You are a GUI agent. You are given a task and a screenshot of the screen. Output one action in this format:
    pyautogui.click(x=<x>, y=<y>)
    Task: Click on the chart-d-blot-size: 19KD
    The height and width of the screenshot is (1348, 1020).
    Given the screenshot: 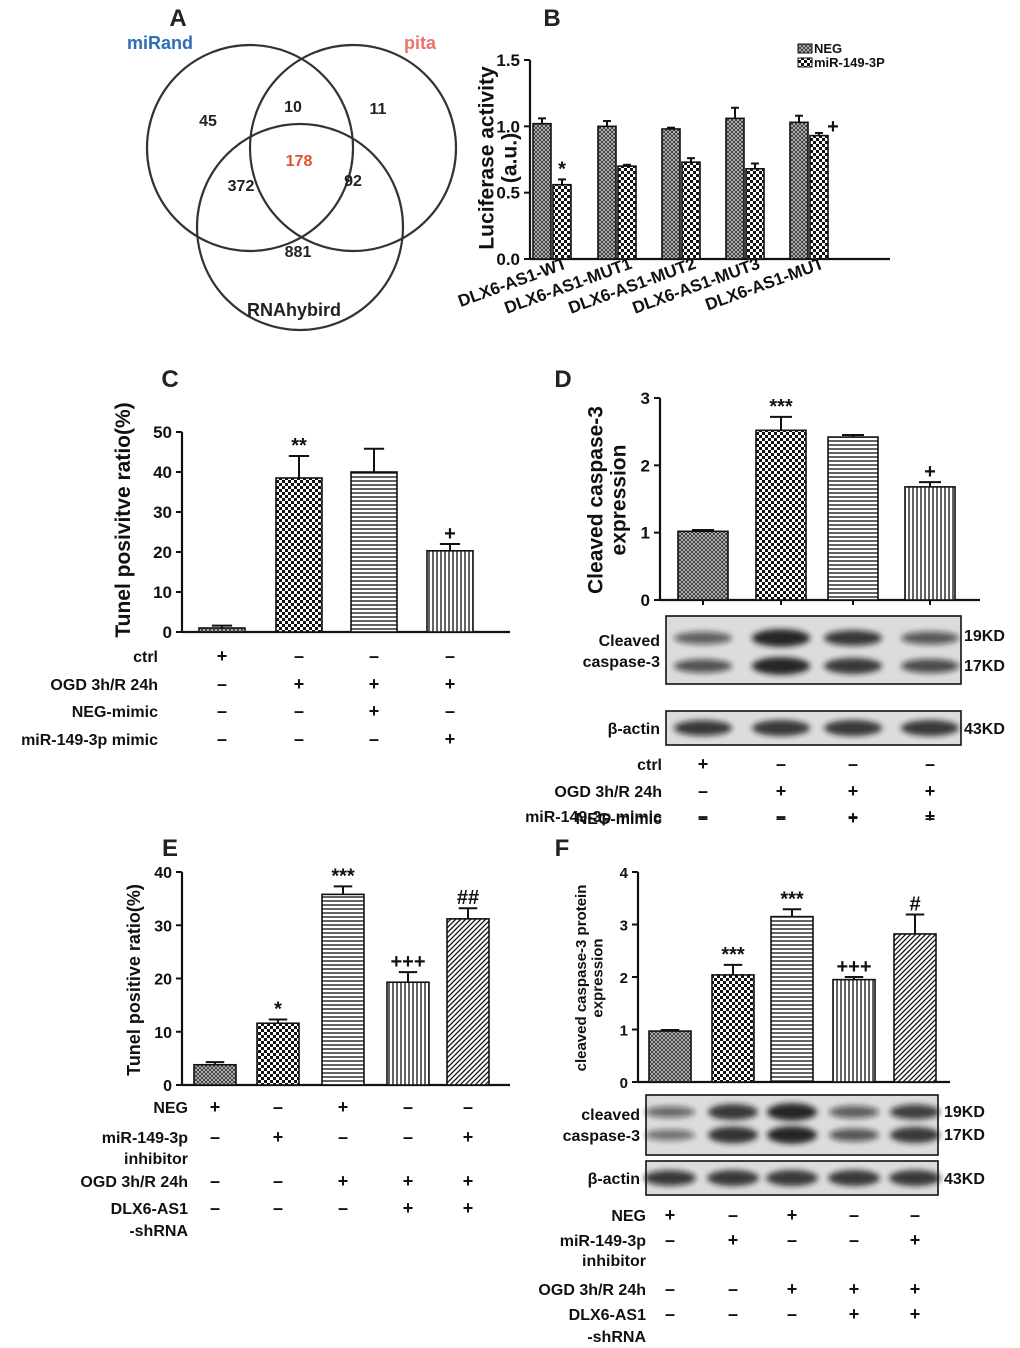 What is the action you would take?
    pyautogui.click(x=984, y=636)
    